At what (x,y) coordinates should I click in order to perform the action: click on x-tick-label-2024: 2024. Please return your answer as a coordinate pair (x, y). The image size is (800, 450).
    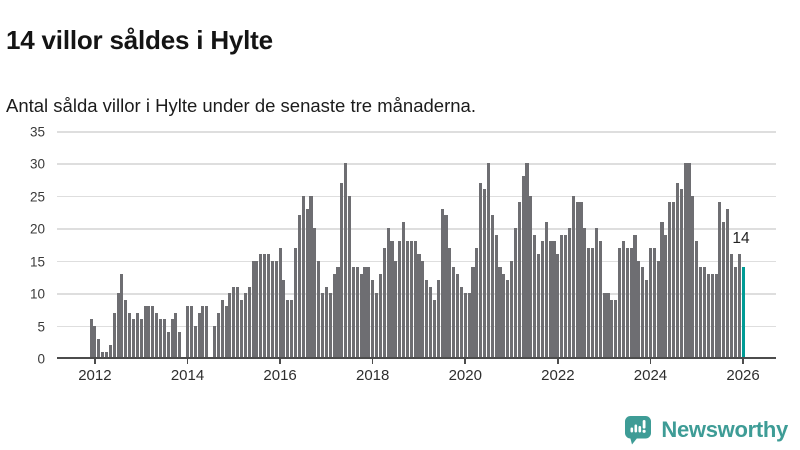
    Looking at the image, I should click on (650, 375).